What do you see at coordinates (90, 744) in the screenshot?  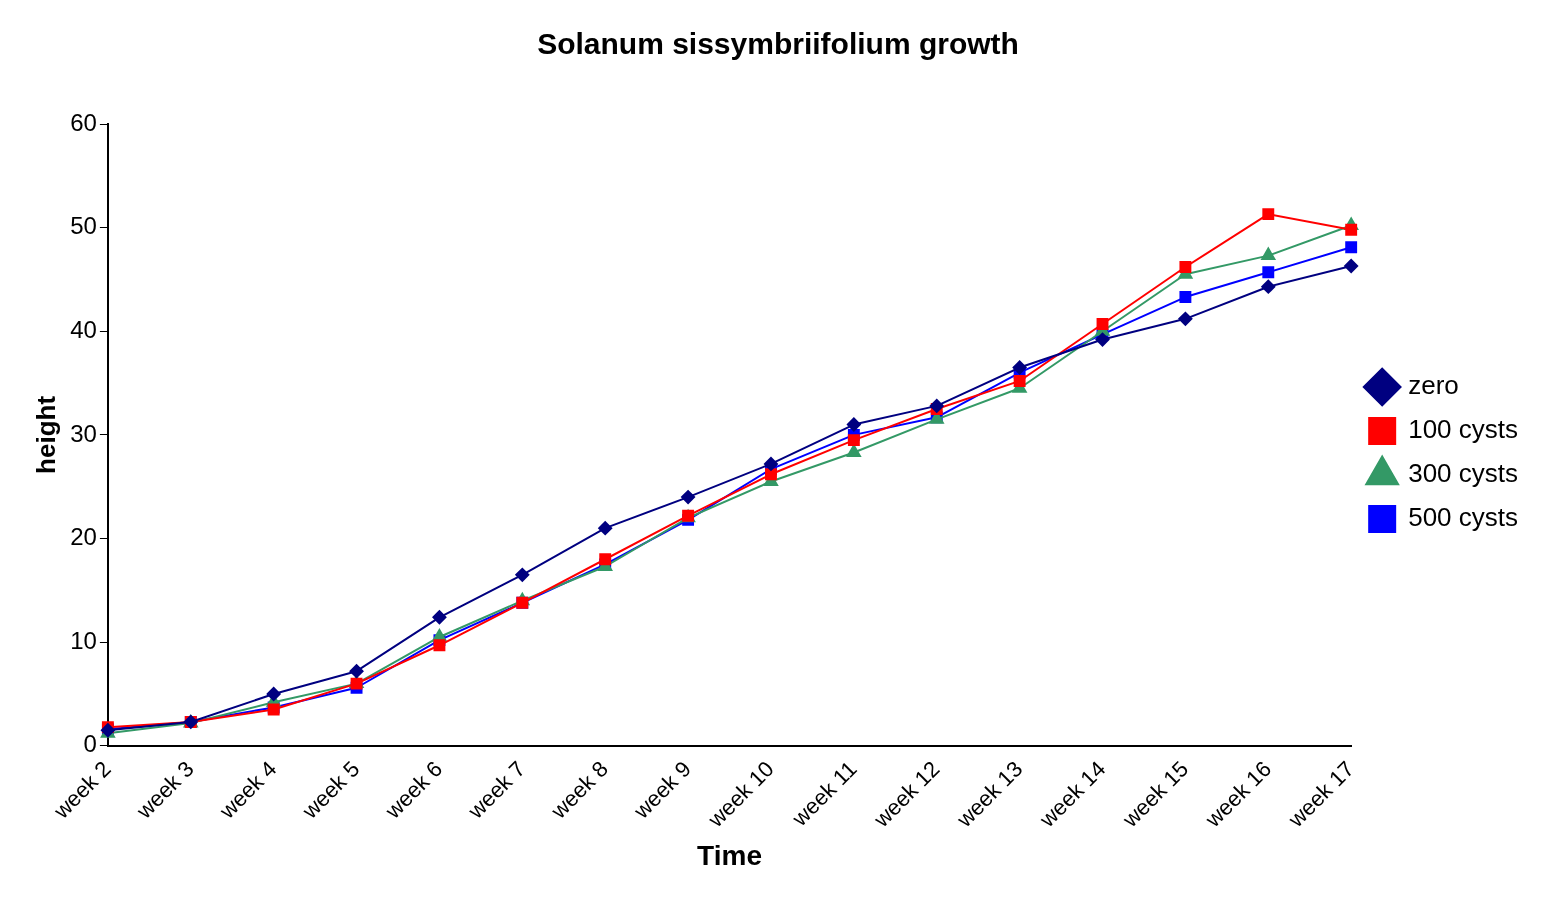 I see `y-tick-label: 0` at bounding box center [90, 744].